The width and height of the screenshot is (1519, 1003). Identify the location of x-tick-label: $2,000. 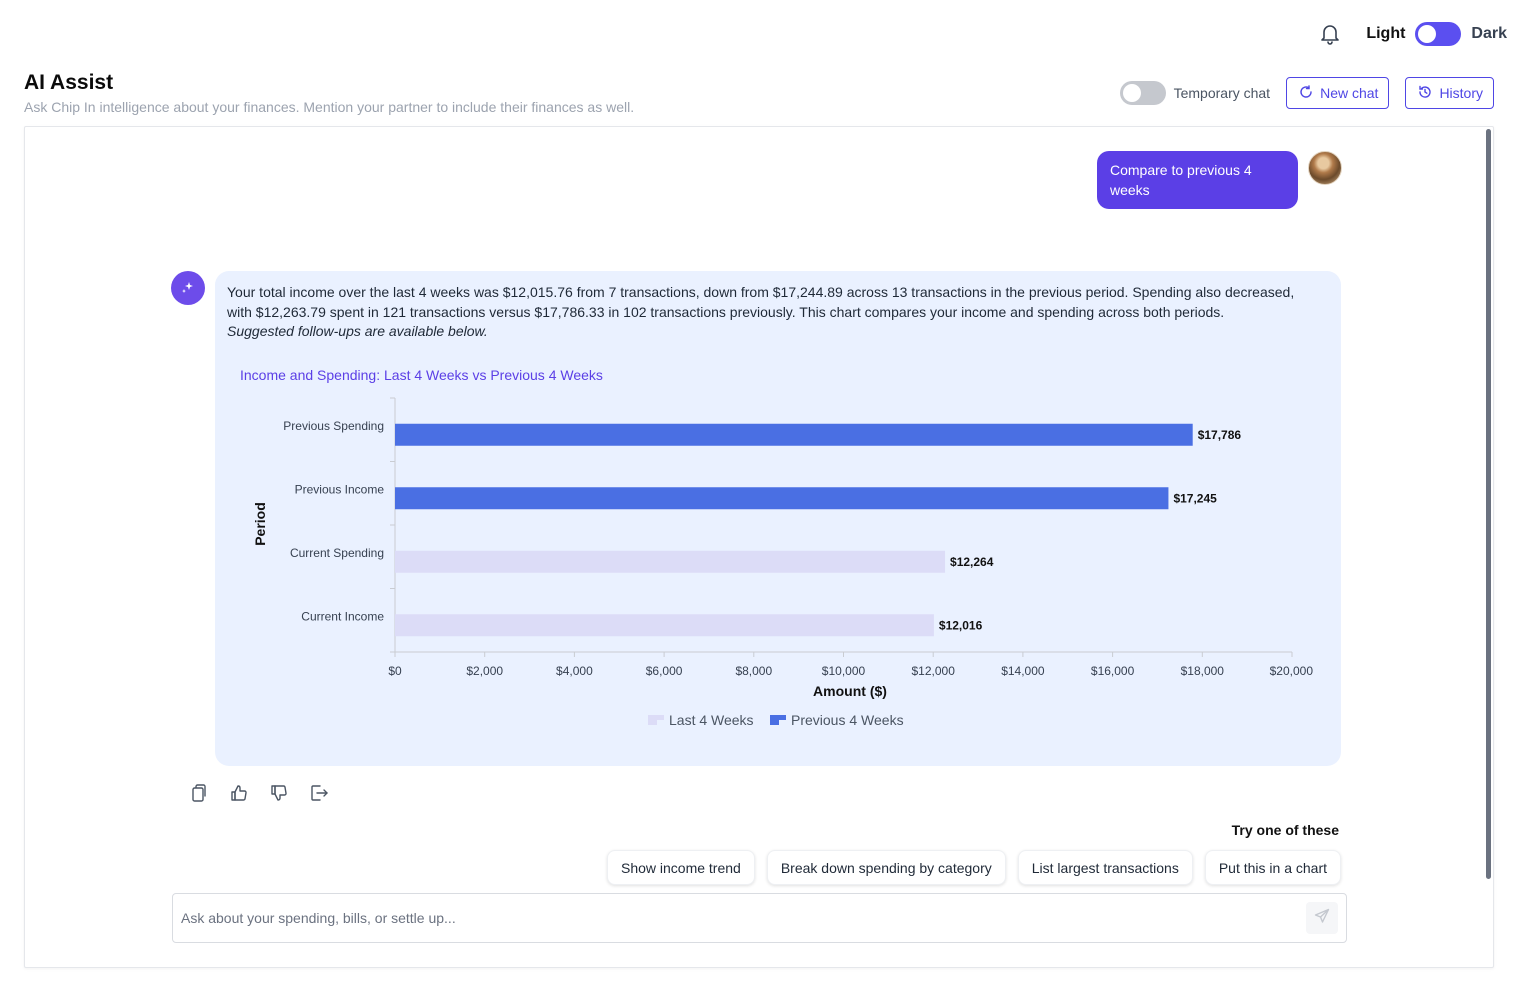
(484, 671).